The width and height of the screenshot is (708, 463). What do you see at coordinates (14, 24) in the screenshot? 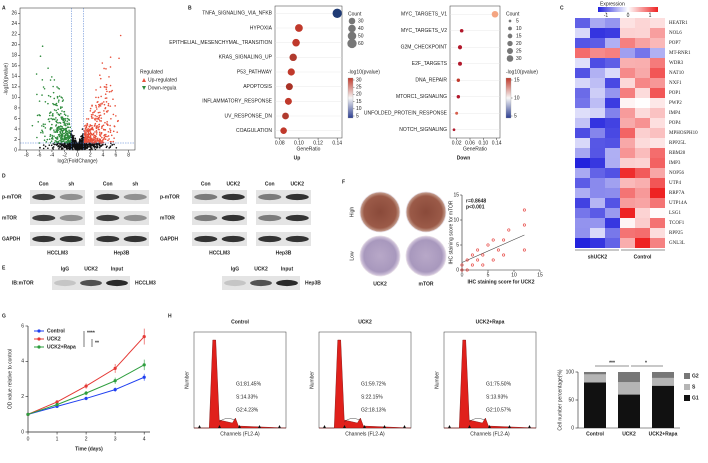
I see `label: 24` at bounding box center [14, 24].